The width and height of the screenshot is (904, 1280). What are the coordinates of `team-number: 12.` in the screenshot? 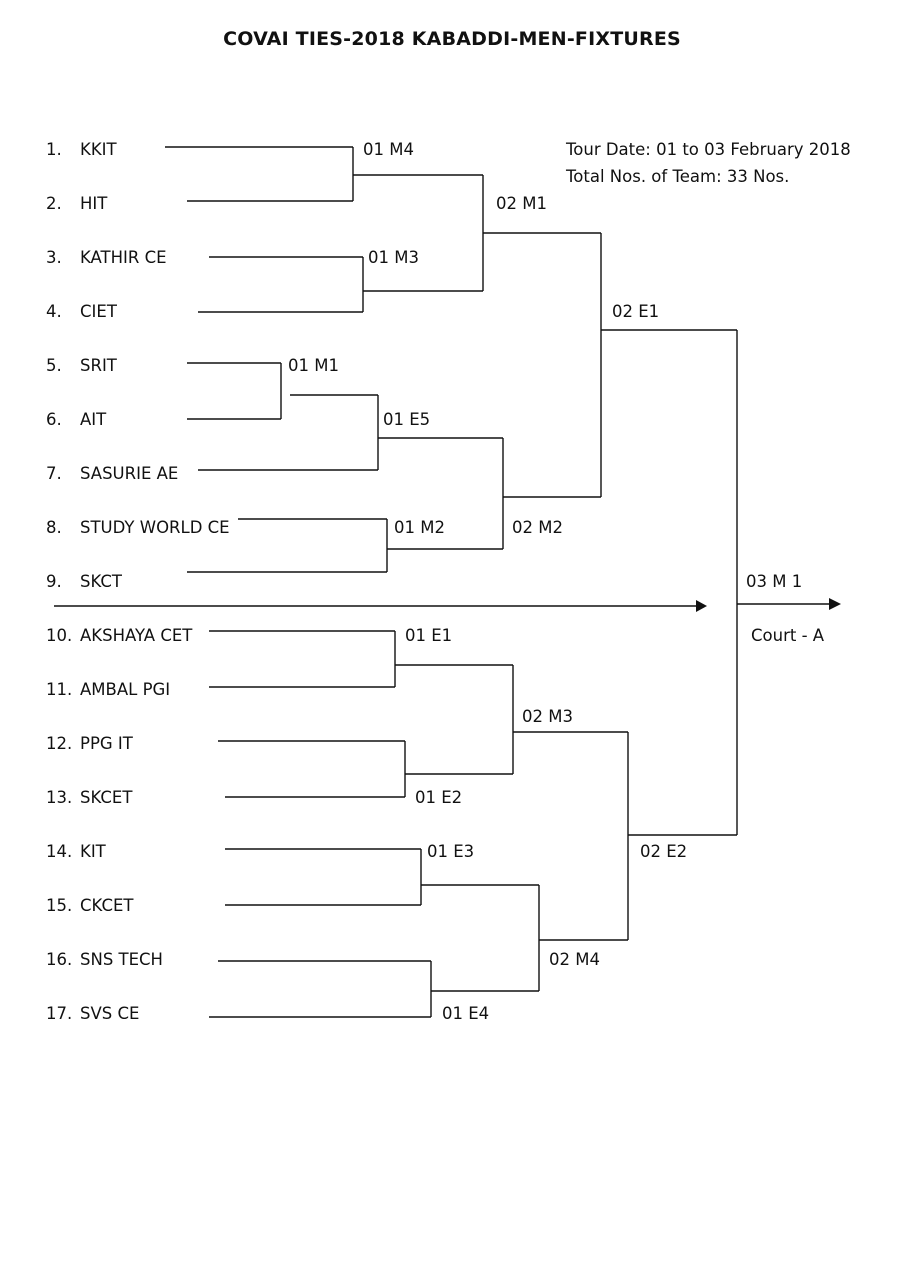 It's located at (59, 743).